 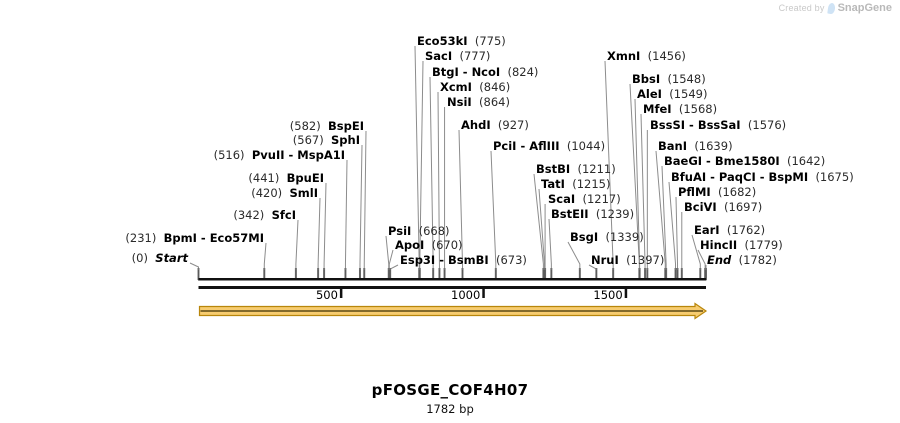 What do you see at coordinates (719, 245) in the screenshot?
I see `site-enzyme-name: HincII` at bounding box center [719, 245].